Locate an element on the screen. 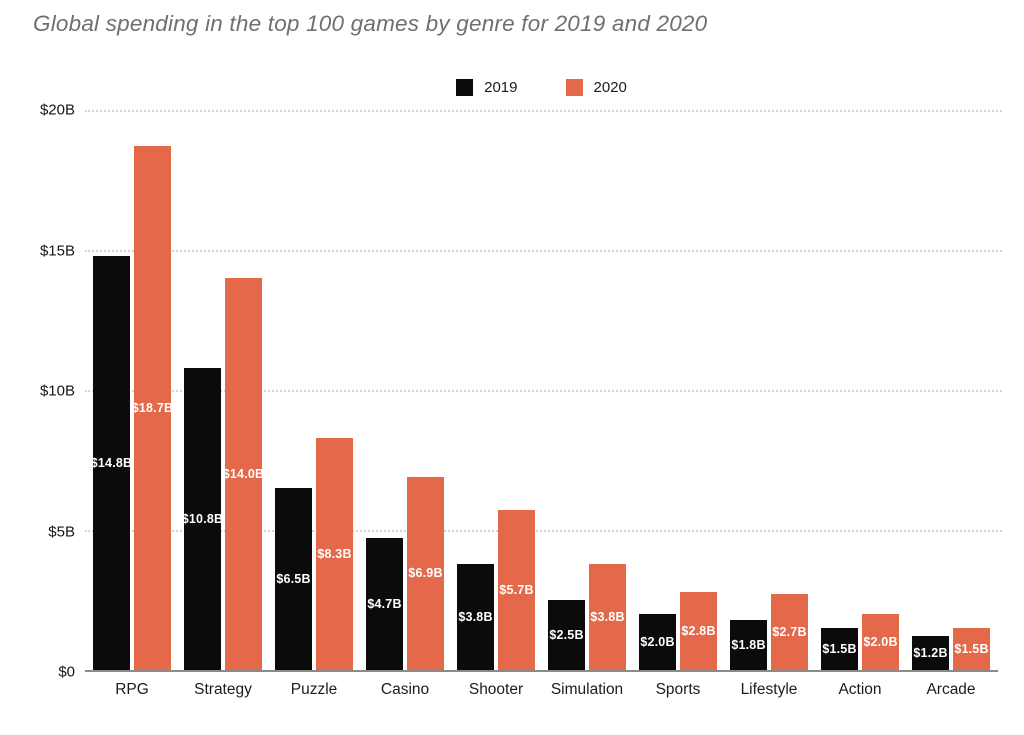 The image size is (1024, 735). bar-value-label: $8.3B is located at coordinates (334, 553).